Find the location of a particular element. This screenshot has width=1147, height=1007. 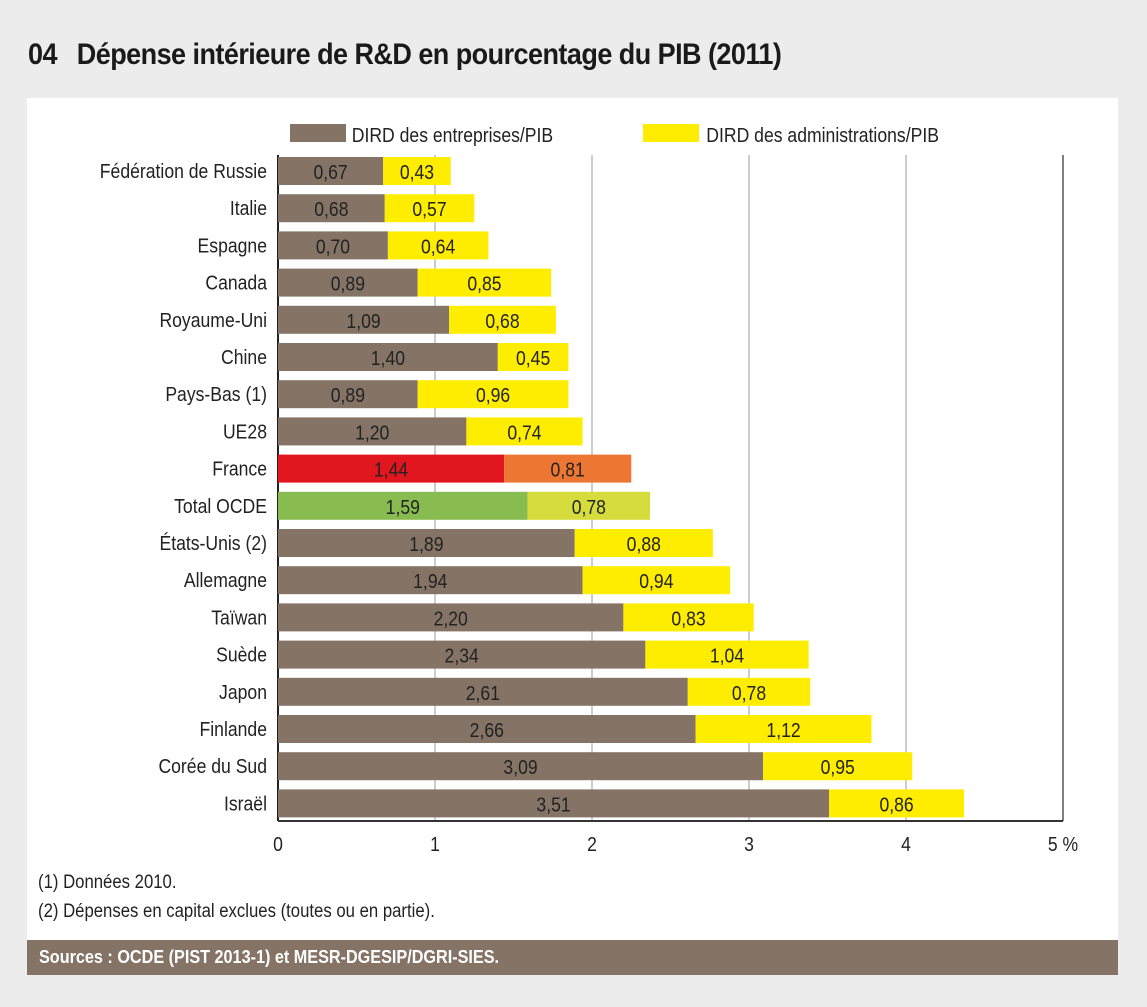

data-label-administrations: 0,94 is located at coordinates (656, 581).